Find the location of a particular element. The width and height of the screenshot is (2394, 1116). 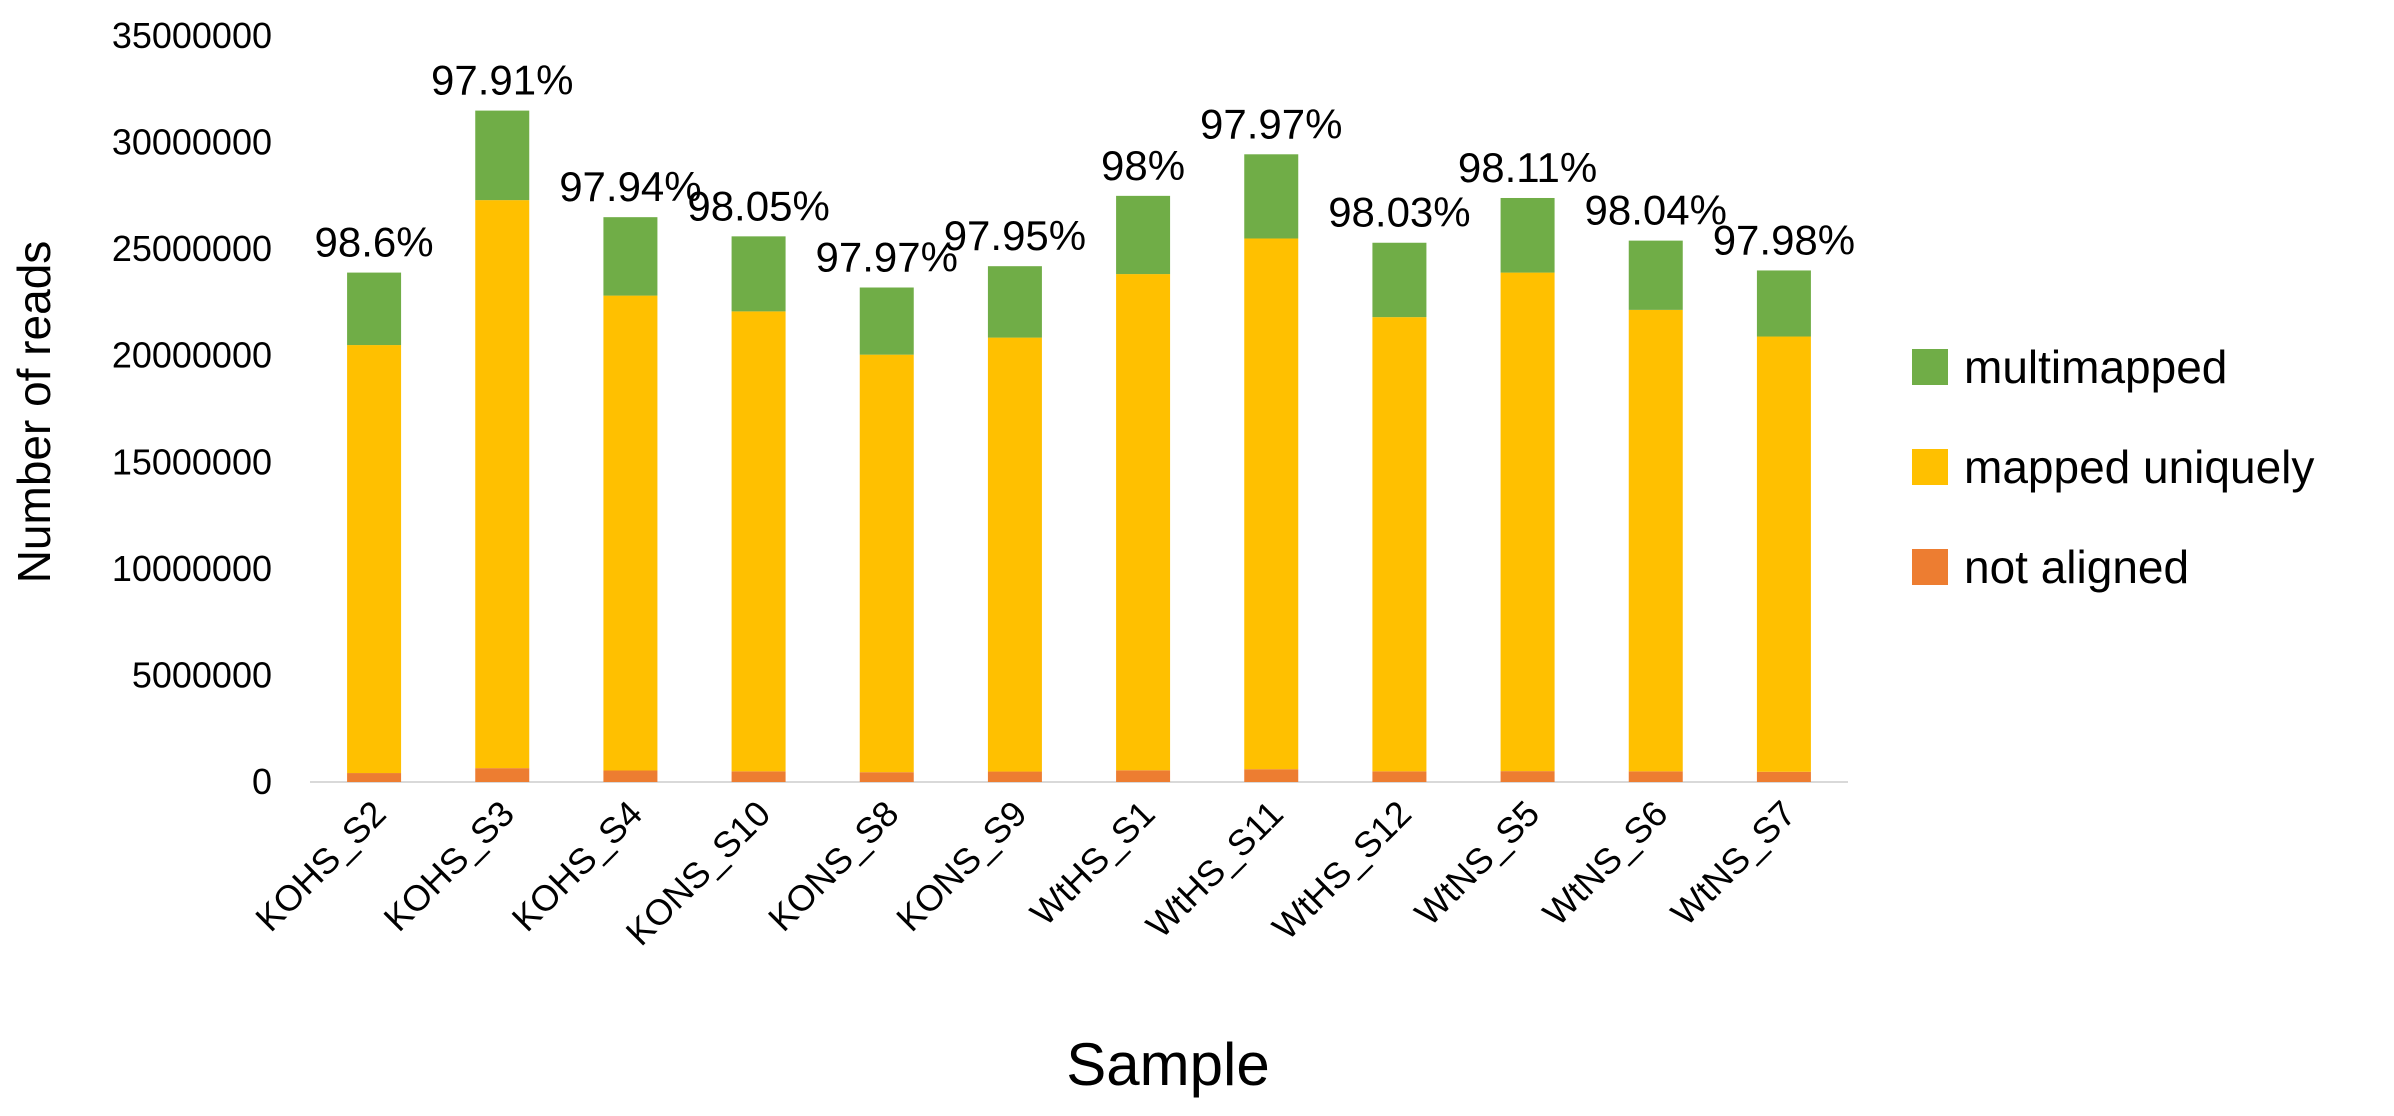

y-tick-label: 0 is located at coordinates (262, 781).